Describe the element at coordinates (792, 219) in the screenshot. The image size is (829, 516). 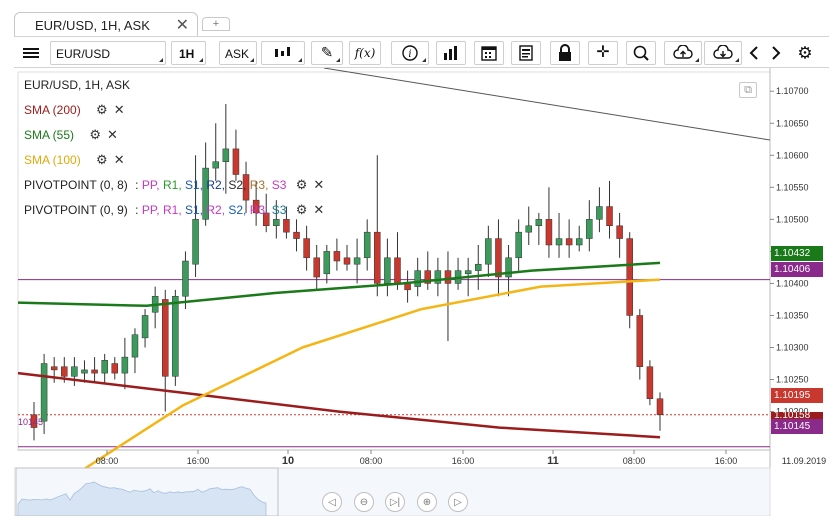
I see `y-tick-label: 1.10500` at that location.